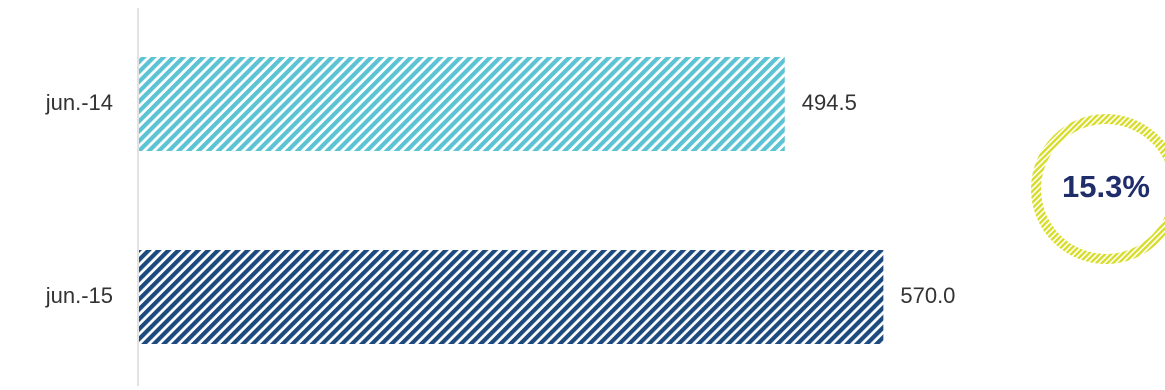  I want to click on value-label: 570.0, so click(927, 295).